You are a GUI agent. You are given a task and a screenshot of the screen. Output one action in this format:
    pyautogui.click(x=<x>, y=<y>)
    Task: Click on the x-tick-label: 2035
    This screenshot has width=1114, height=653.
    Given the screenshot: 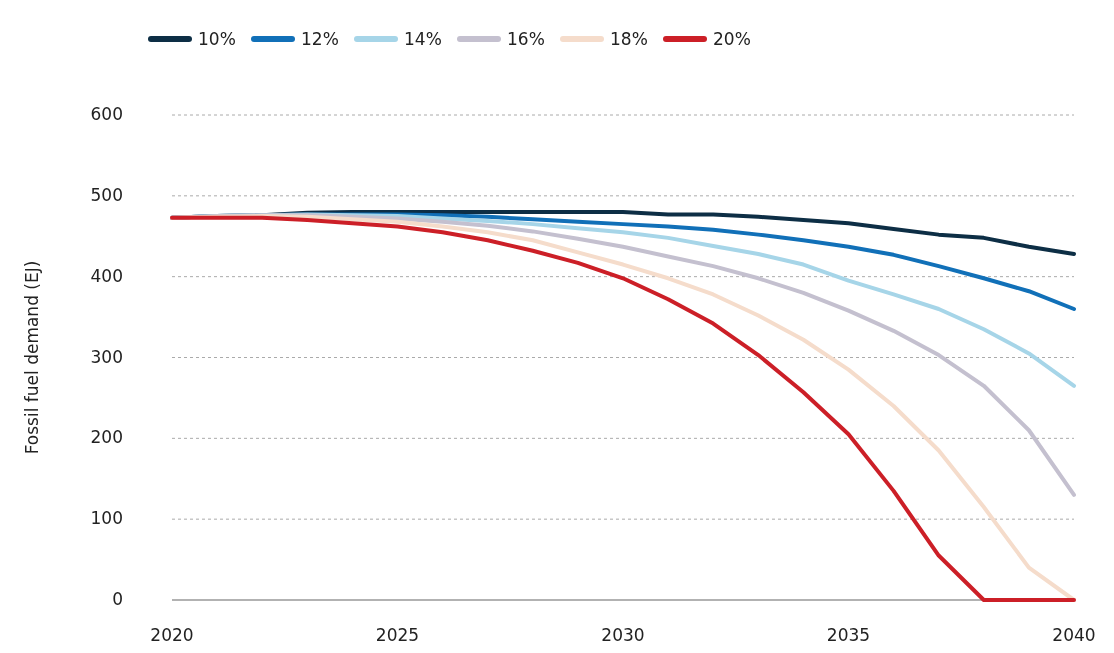 What is the action you would take?
    pyautogui.click(x=848, y=635)
    